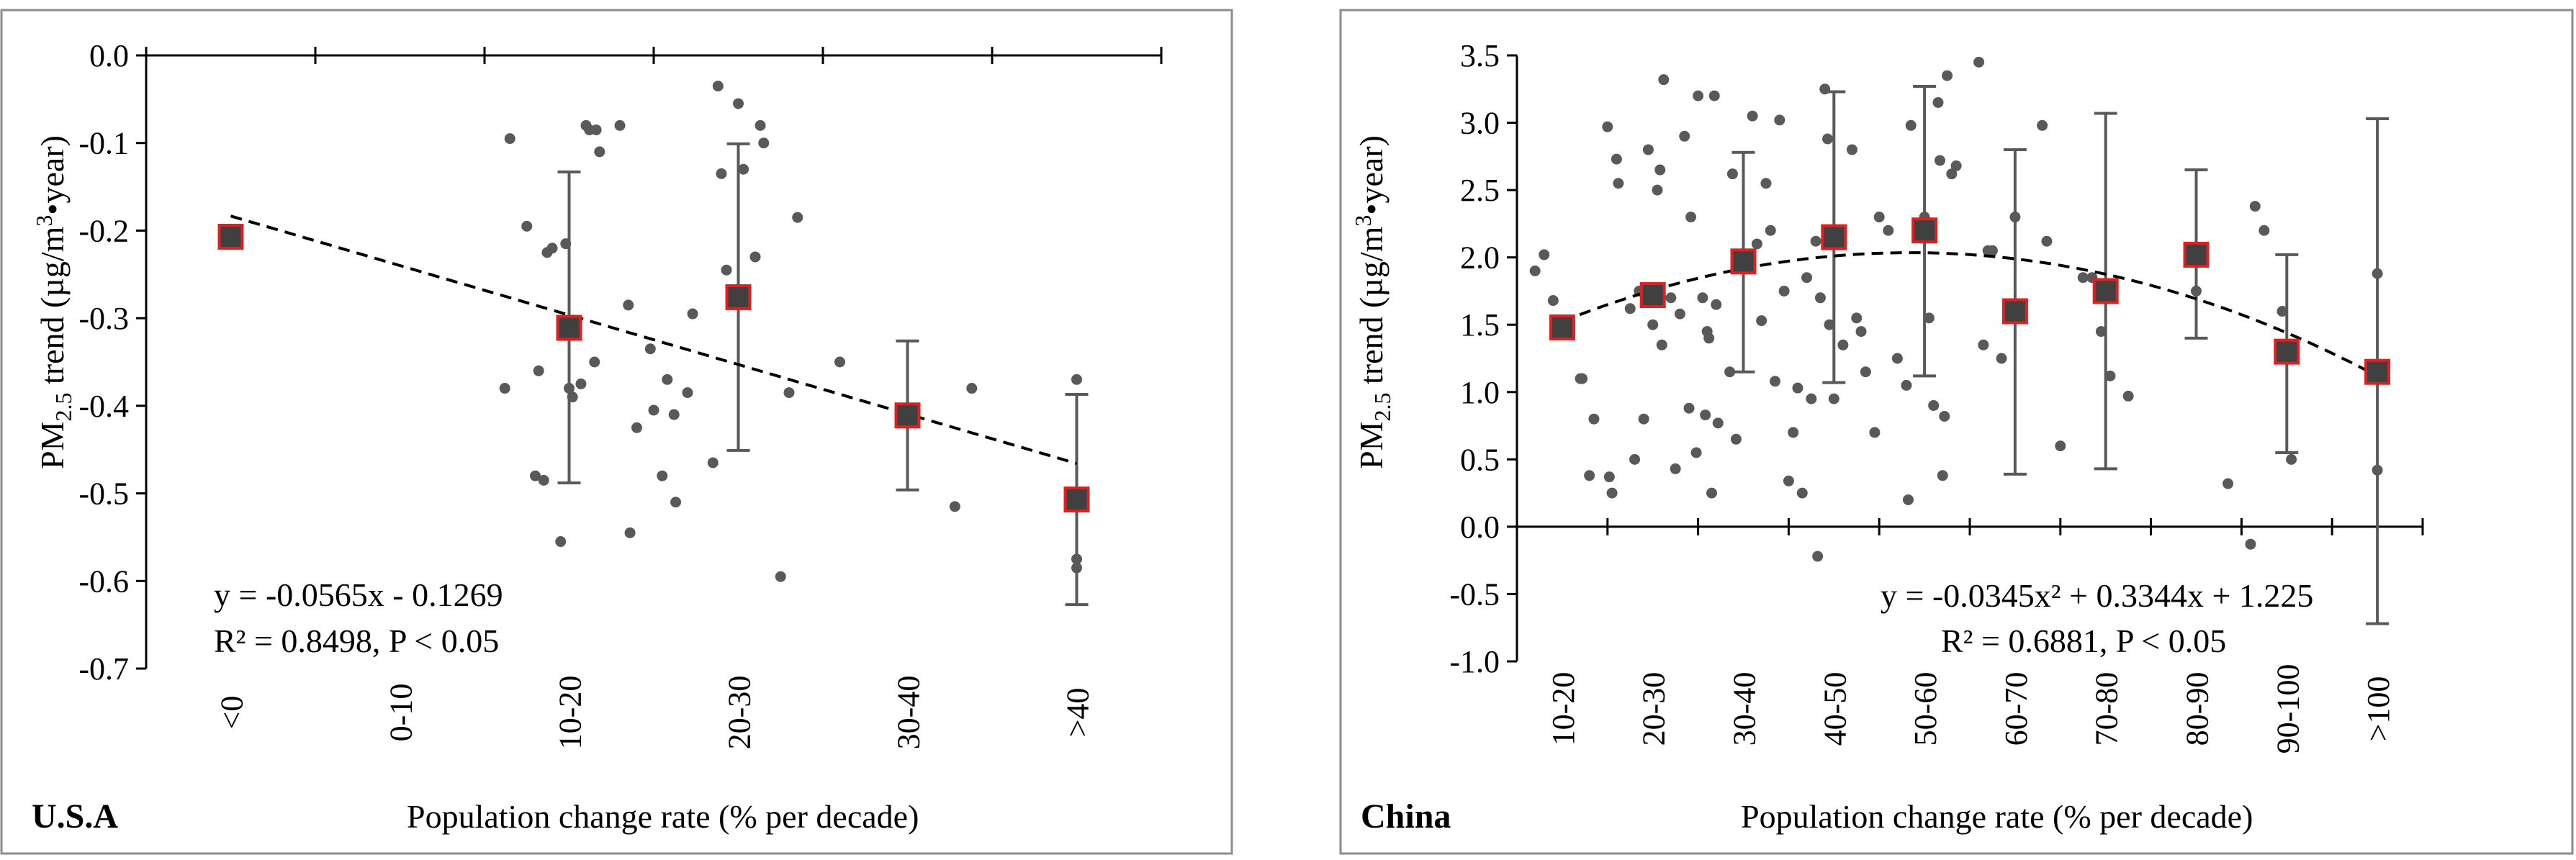  Describe the element at coordinates (2287, 709) in the screenshot. I see `china-x-tick-label: 90-100` at that location.